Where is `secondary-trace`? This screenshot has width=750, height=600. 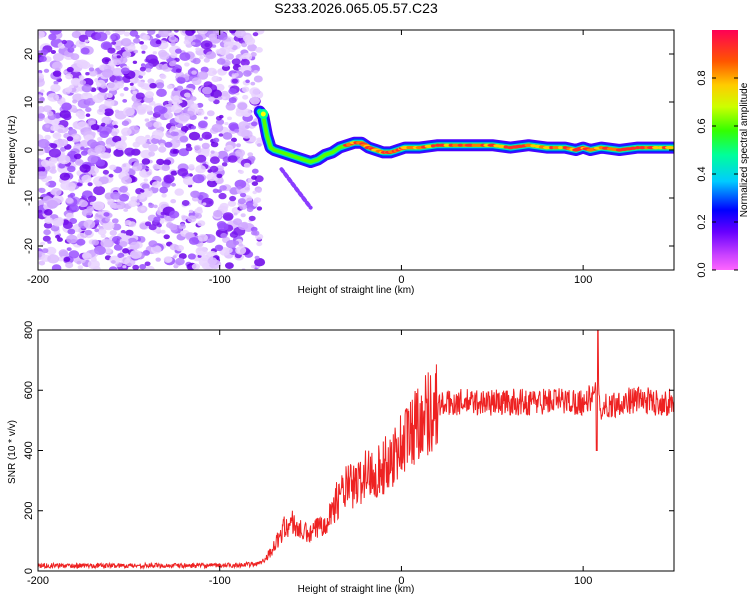 secondary-trace is located at coordinates (296, 188).